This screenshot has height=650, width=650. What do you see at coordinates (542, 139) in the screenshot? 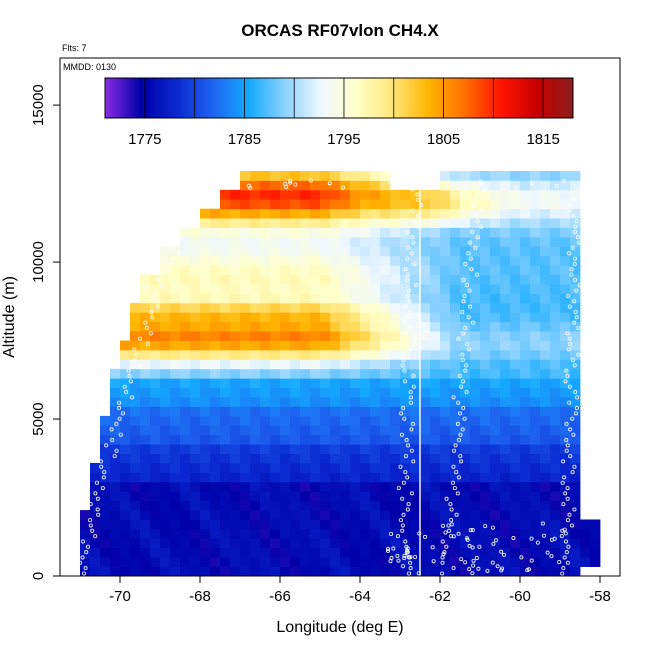
I see `colorbar-tick-label: 1815` at bounding box center [542, 139].